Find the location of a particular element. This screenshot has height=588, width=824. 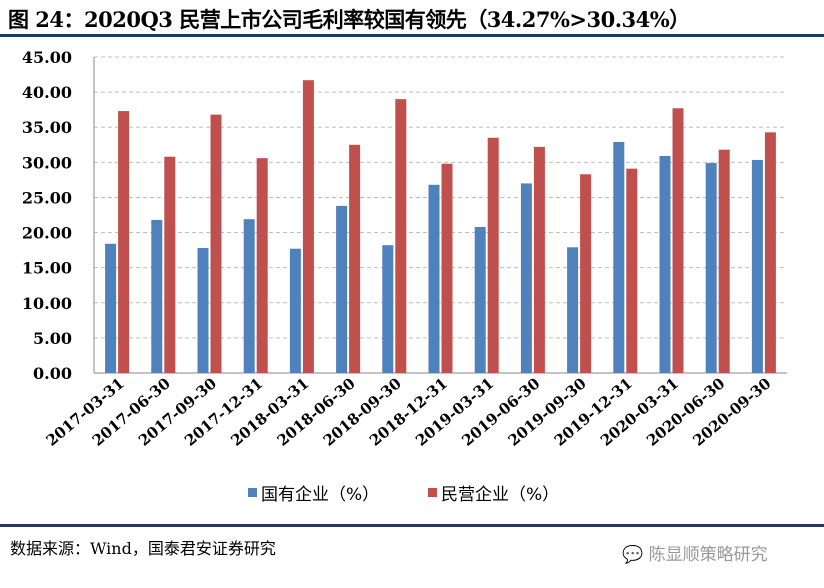

legend-label: 民营企业（%） is located at coordinates (500, 495).